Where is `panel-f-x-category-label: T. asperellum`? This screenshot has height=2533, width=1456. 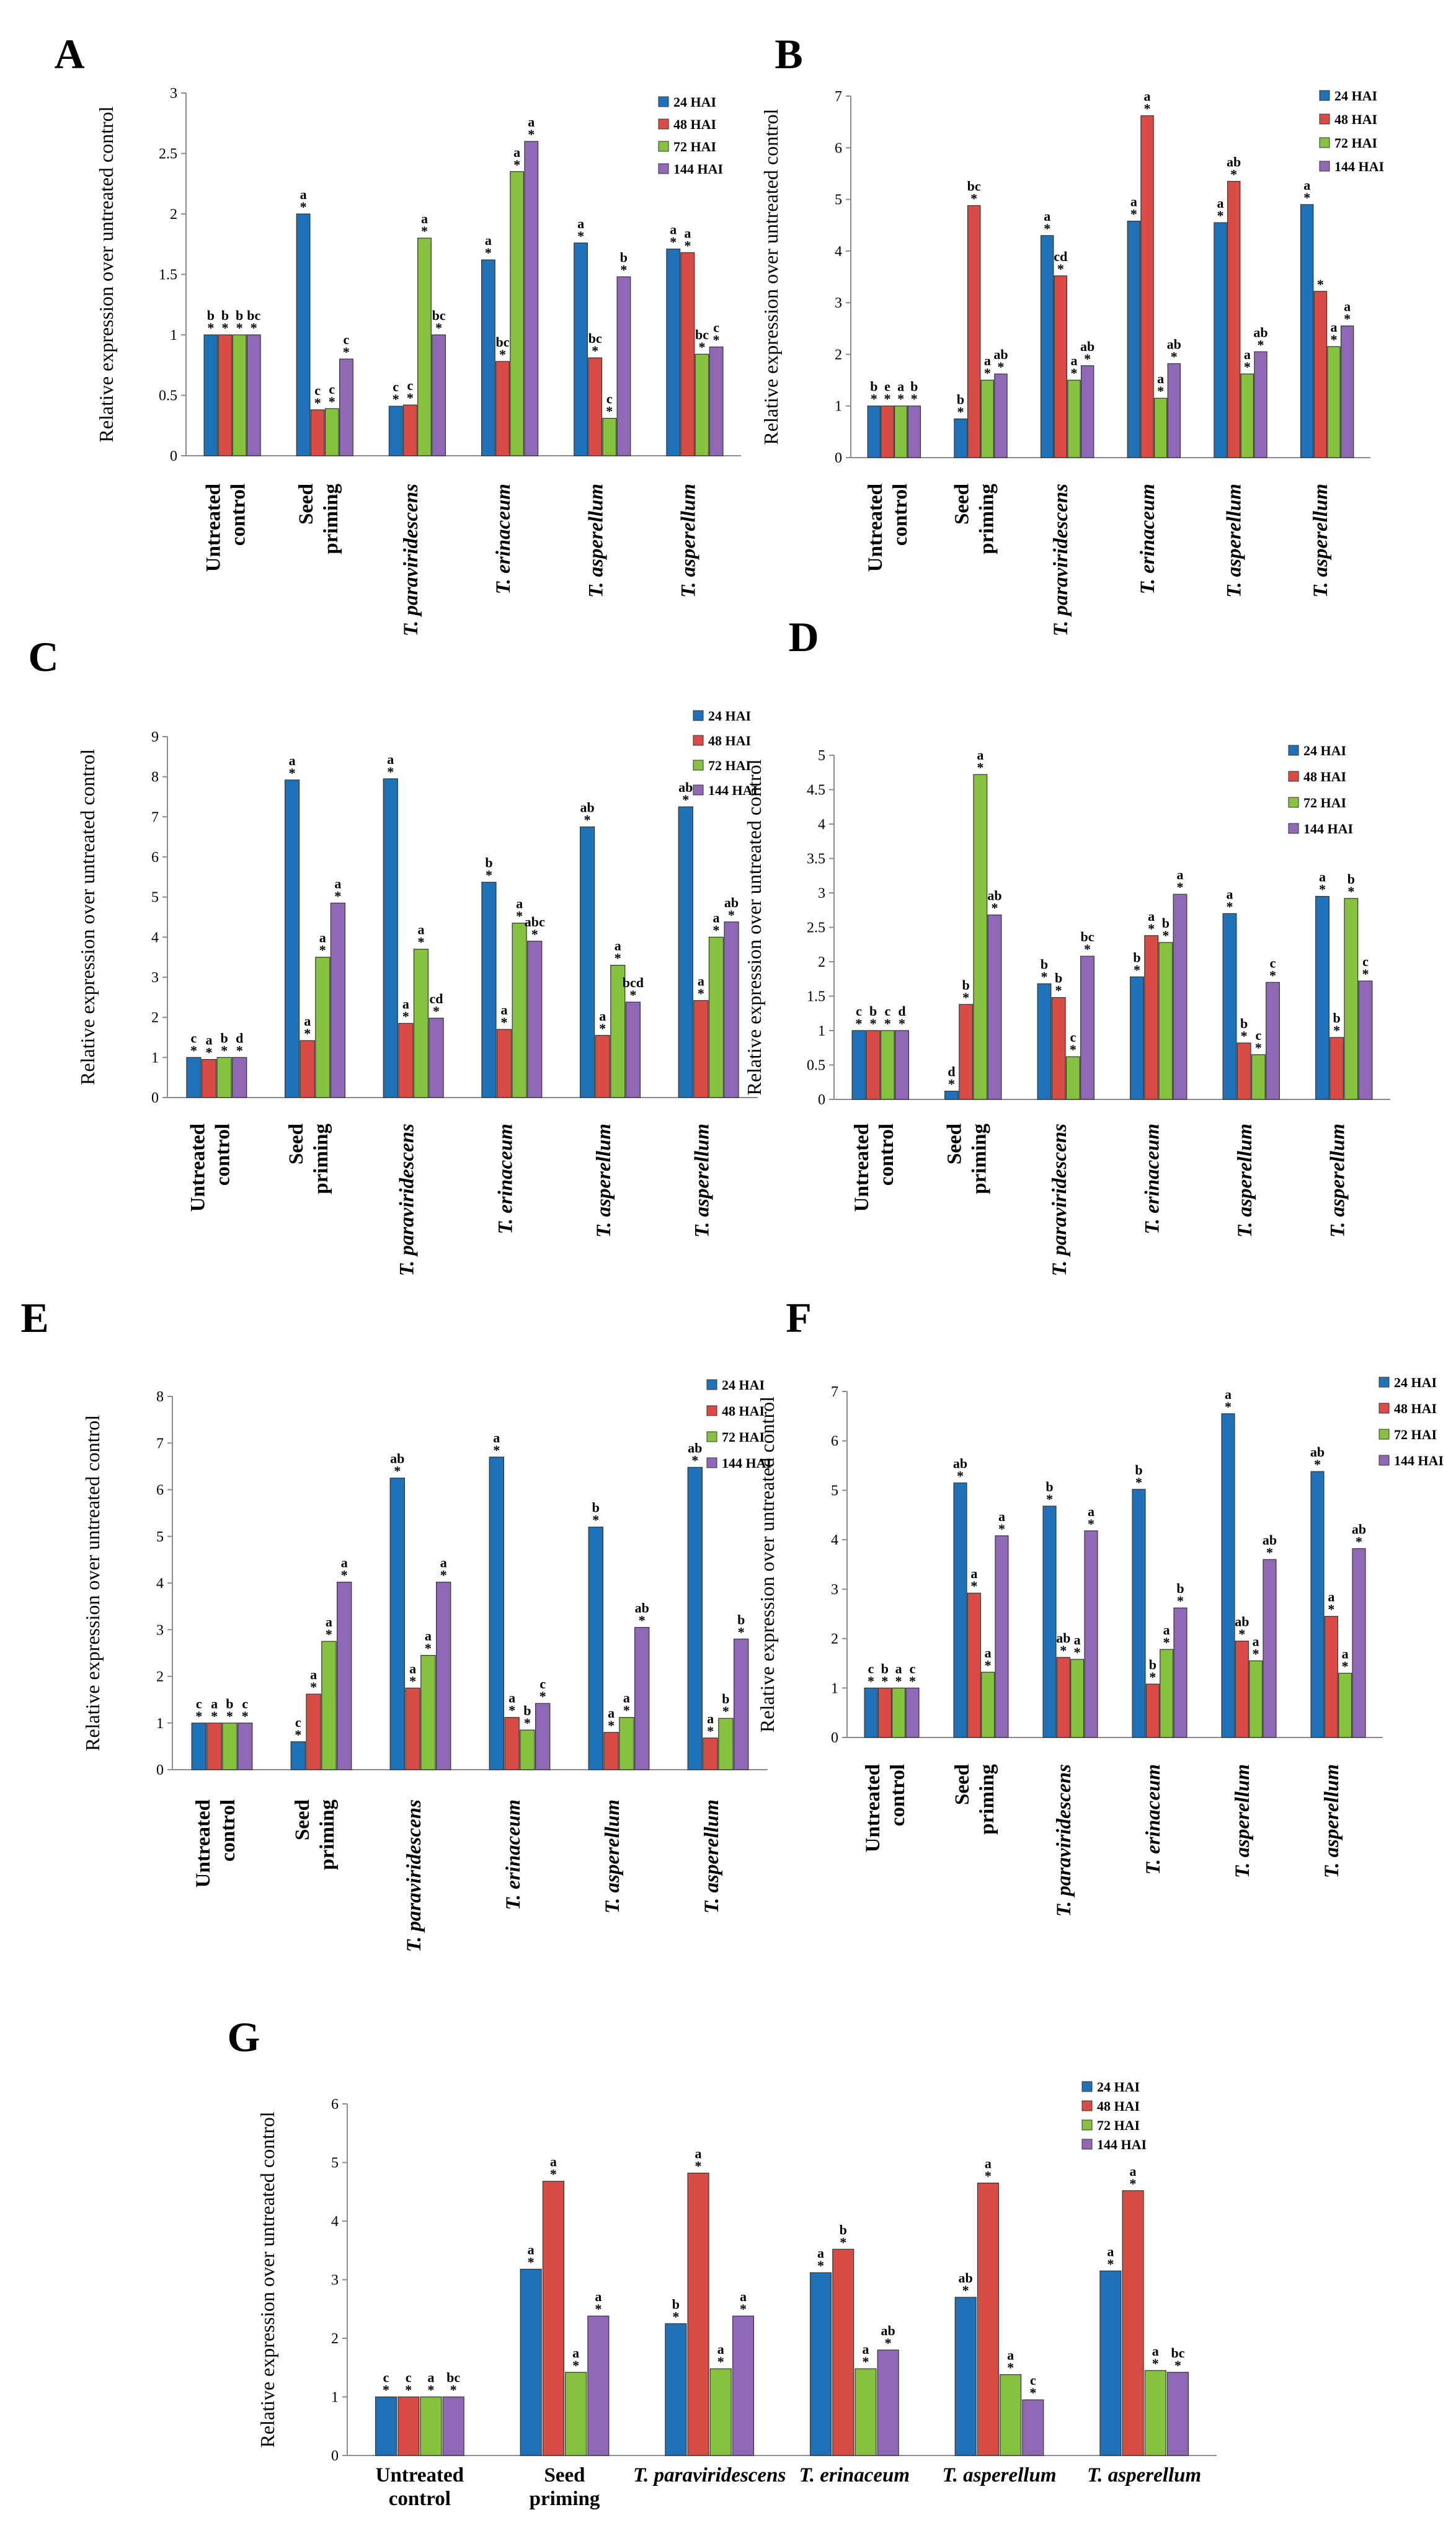
panel-f-x-category-label: T. asperellum is located at coordinates (1332, 1821).